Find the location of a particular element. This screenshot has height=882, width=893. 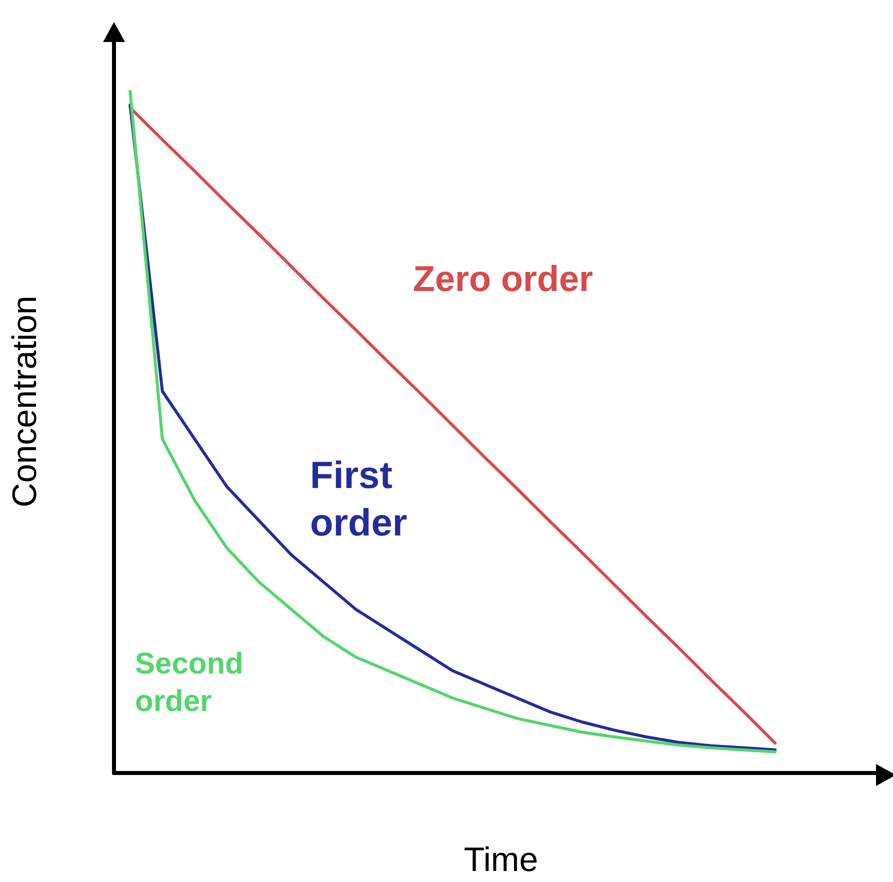

series-label: Zero order is located at coordinates (503, 278).